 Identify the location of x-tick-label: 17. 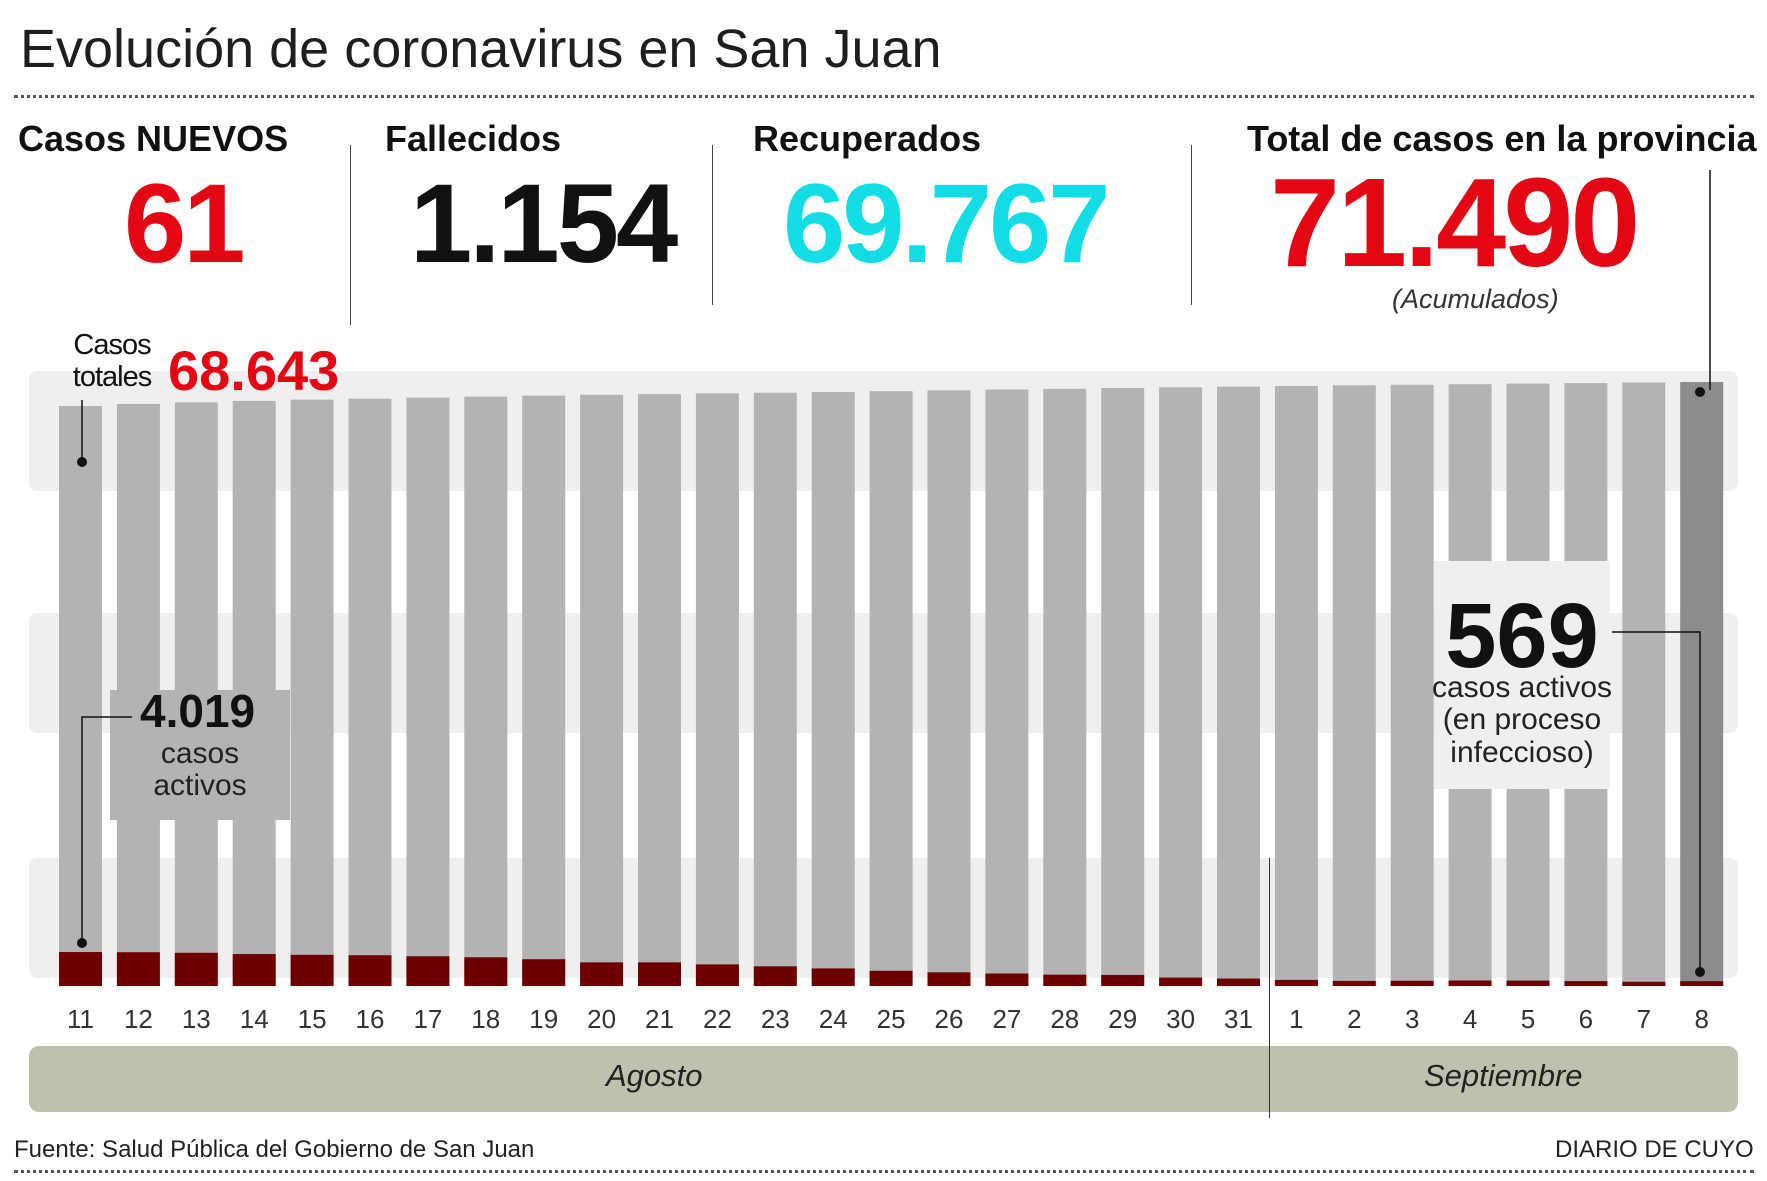
(427, 1019).